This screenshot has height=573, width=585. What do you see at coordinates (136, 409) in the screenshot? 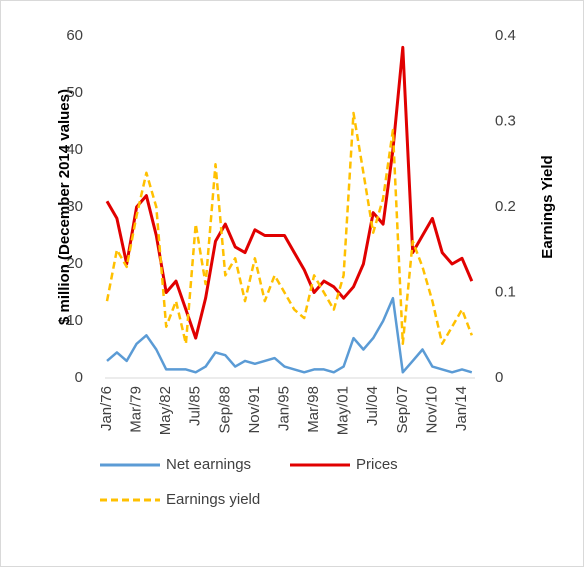
I see `x-tick-label: Mar/79` at bounding box center [136, 409].